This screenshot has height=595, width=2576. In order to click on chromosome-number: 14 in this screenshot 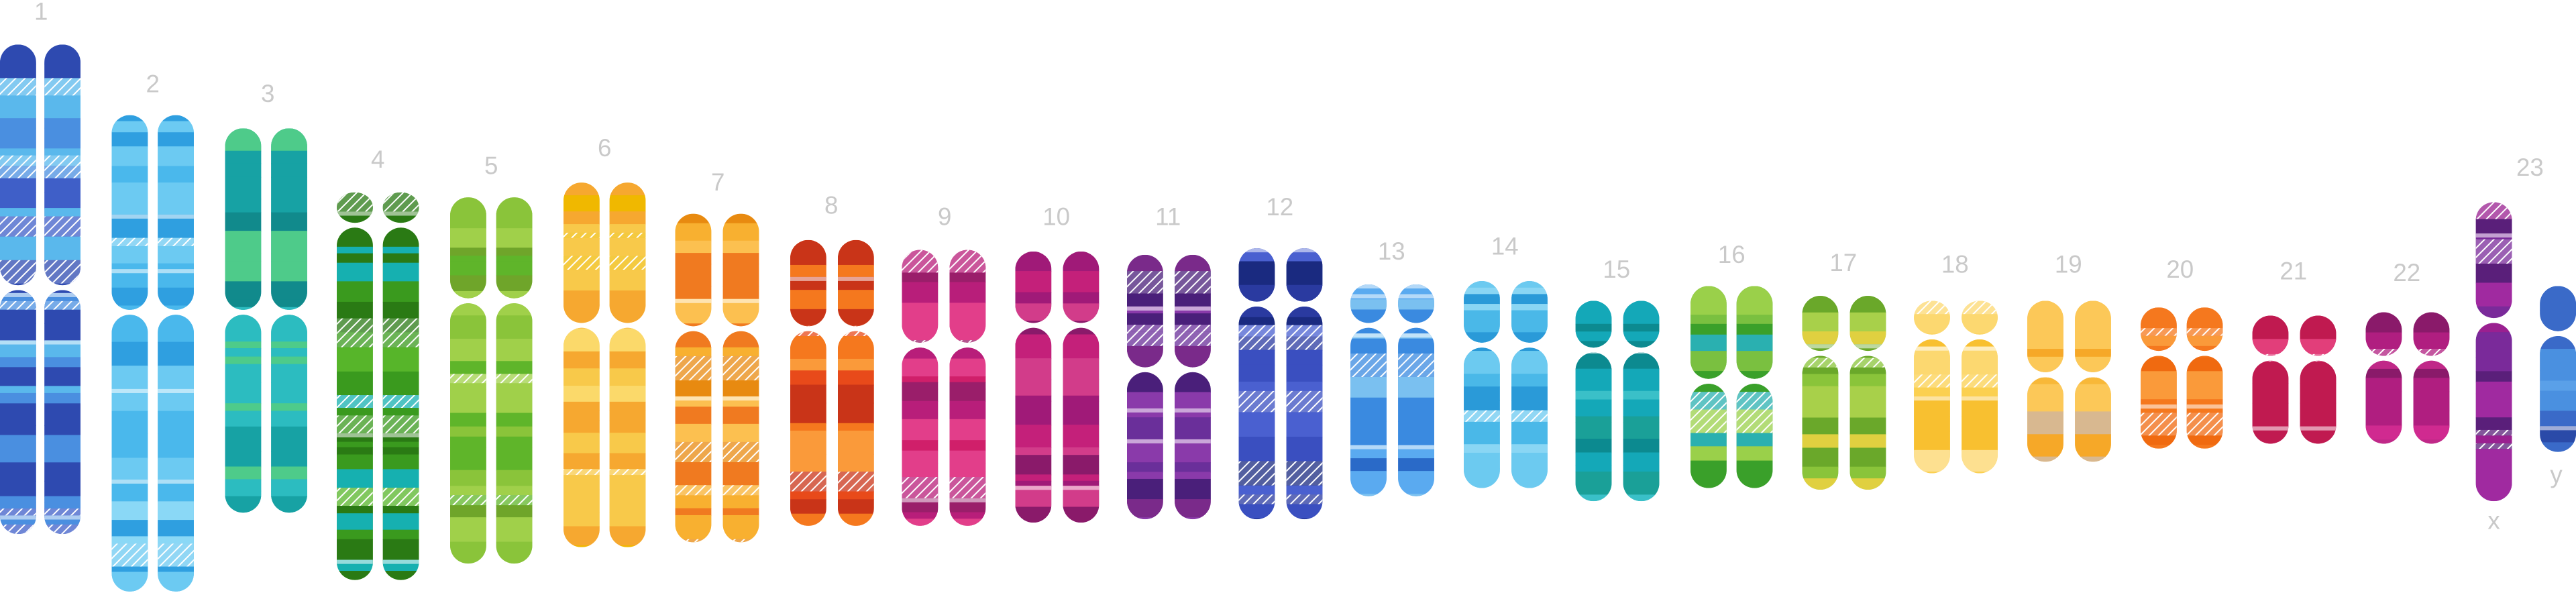, I will do `click(1505, 246)`.